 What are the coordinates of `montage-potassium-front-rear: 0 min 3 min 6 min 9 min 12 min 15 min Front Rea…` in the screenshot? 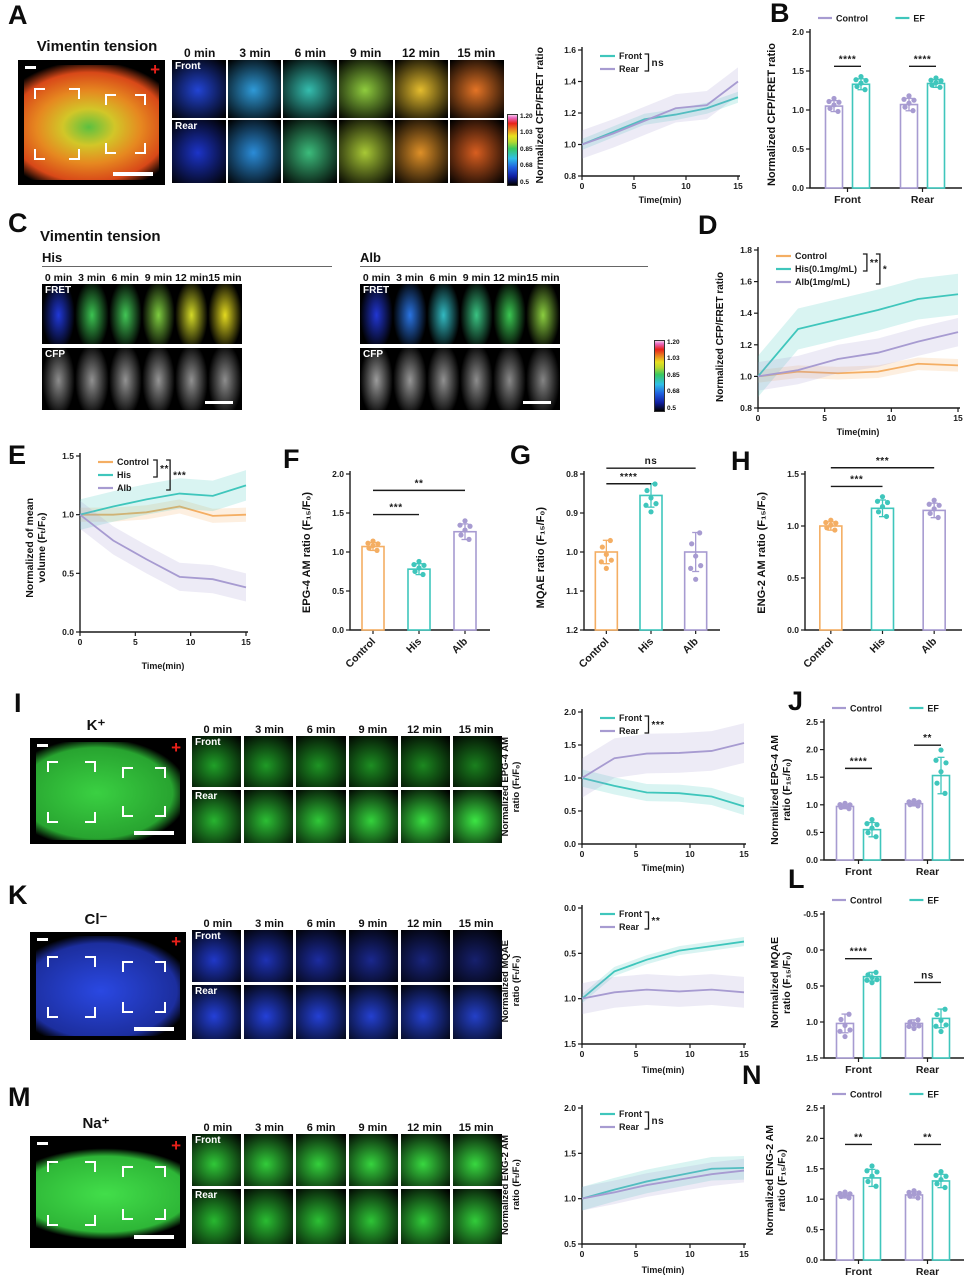 It's located at (347, 781).